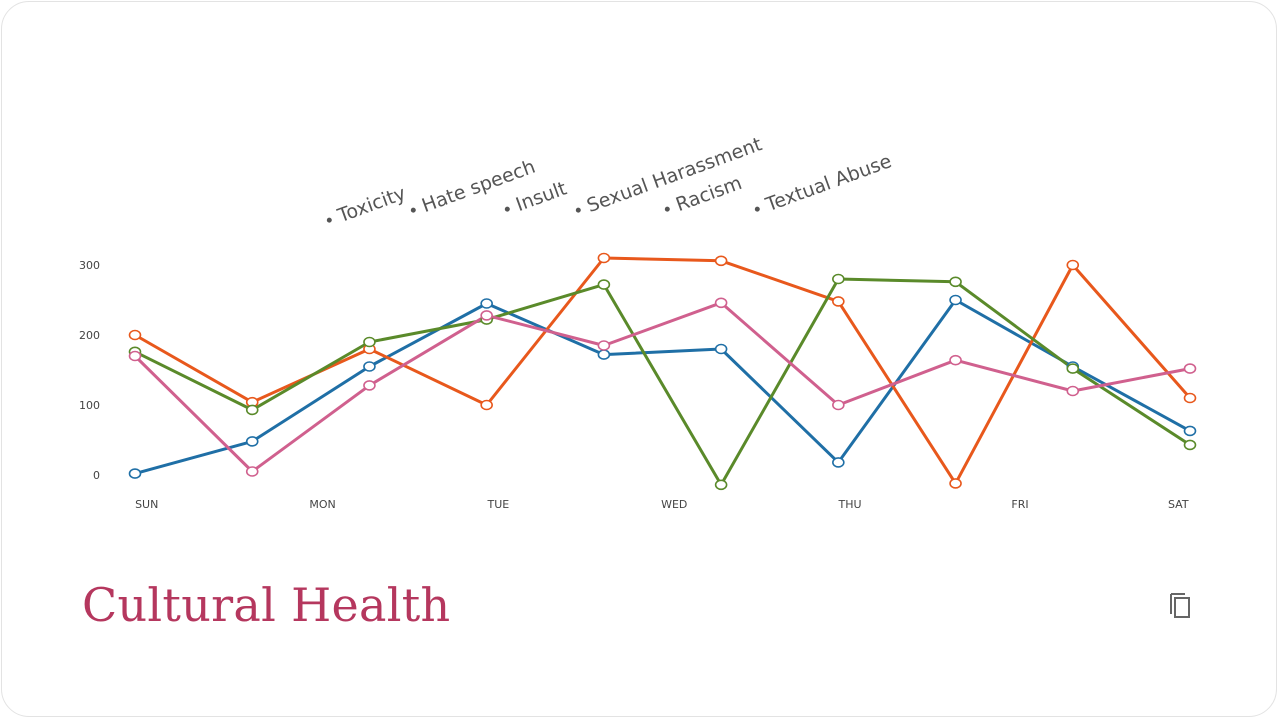 Image resolution: width=1280 pixels, height=720 pixels. Describe the element at coordinates (674, 504) in the screenshot. I see `x-tick-label: WED` at that location.